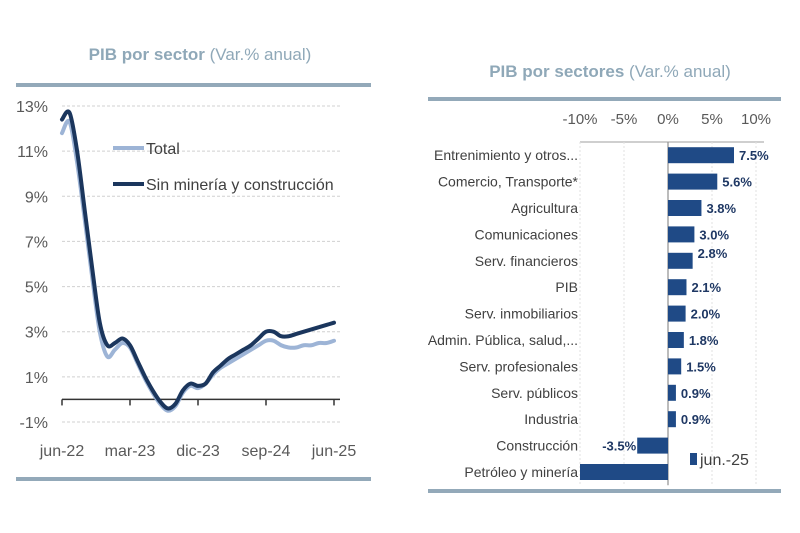 This screenshot has width=800, height=533. Describe the element at coordinates (604, 491) in the screenshot. I see `bar-chart-bottom-rule` at that location.